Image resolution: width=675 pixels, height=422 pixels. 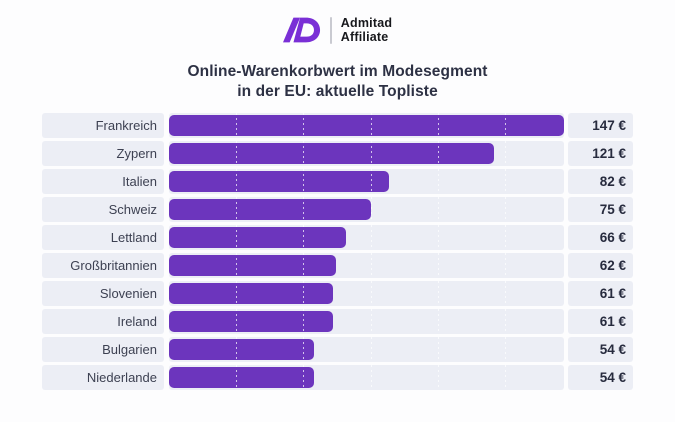 I want to click on chart-row: Frankreich 147 €, so click(x=337, y=125).